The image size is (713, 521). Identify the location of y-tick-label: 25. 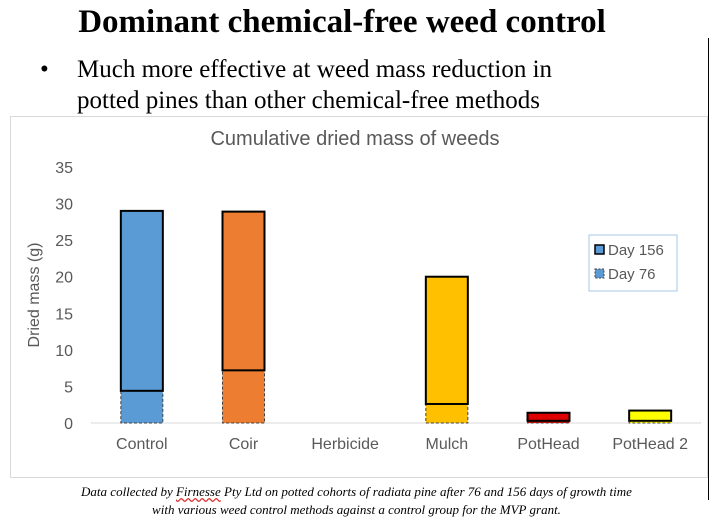
(64, 241).